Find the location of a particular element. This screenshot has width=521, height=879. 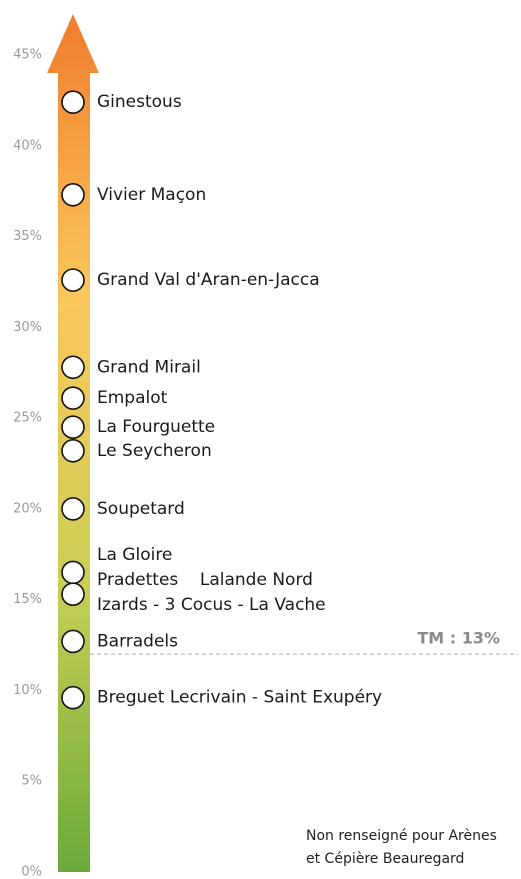

point-label: Ginestous is located at coordinates (139, 102).